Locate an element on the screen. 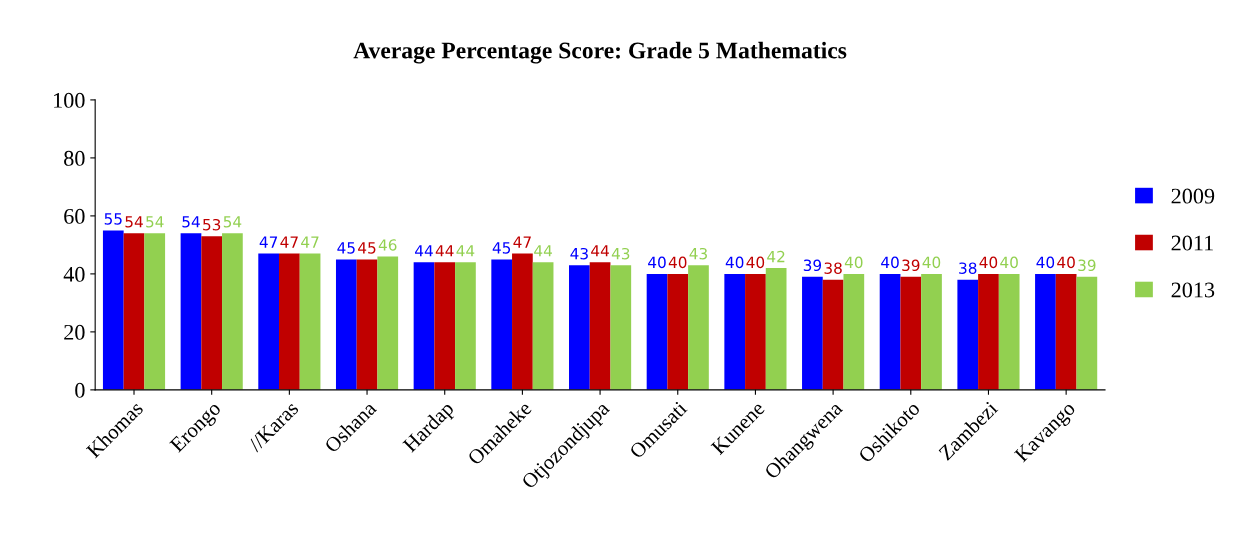  y-tick-label: 60 is located at coordinates (74, 216).